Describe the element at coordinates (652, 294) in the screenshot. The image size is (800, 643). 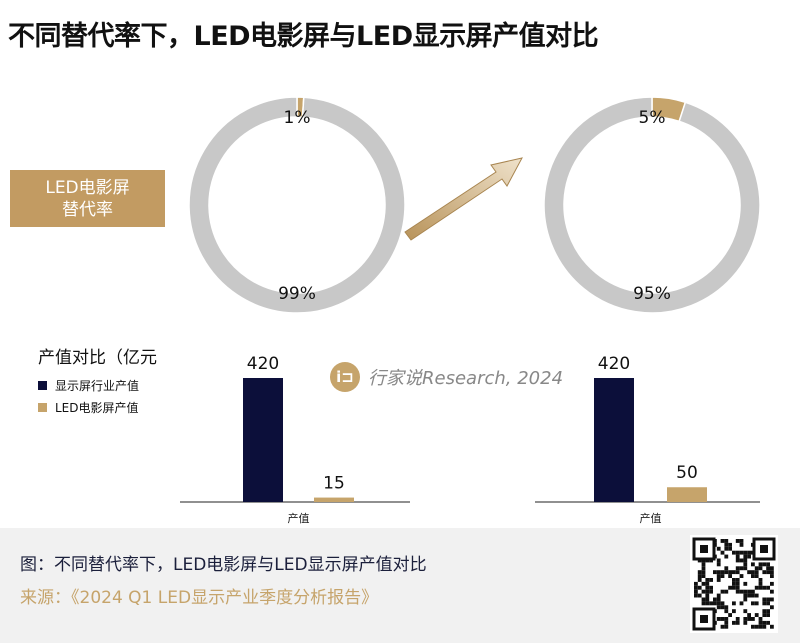
I see `donut-label-other: 95%` at that location.